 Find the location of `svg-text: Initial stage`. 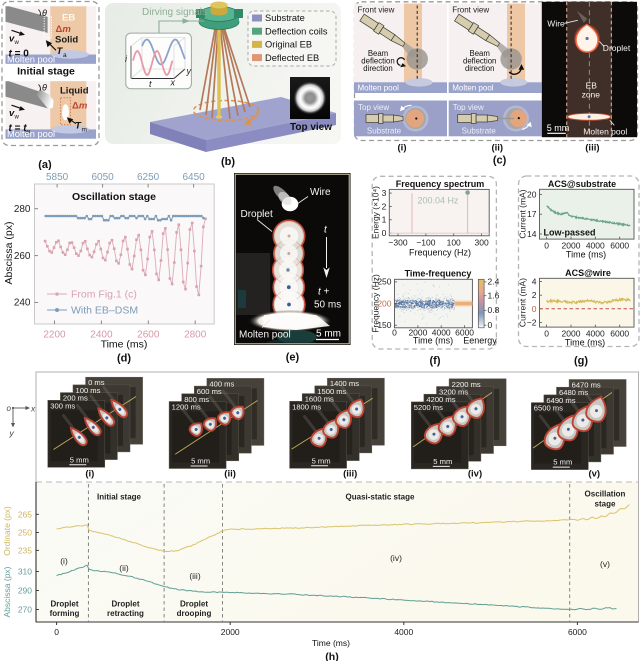

svg-text: Initial stage is located at coordinates (119, 497).